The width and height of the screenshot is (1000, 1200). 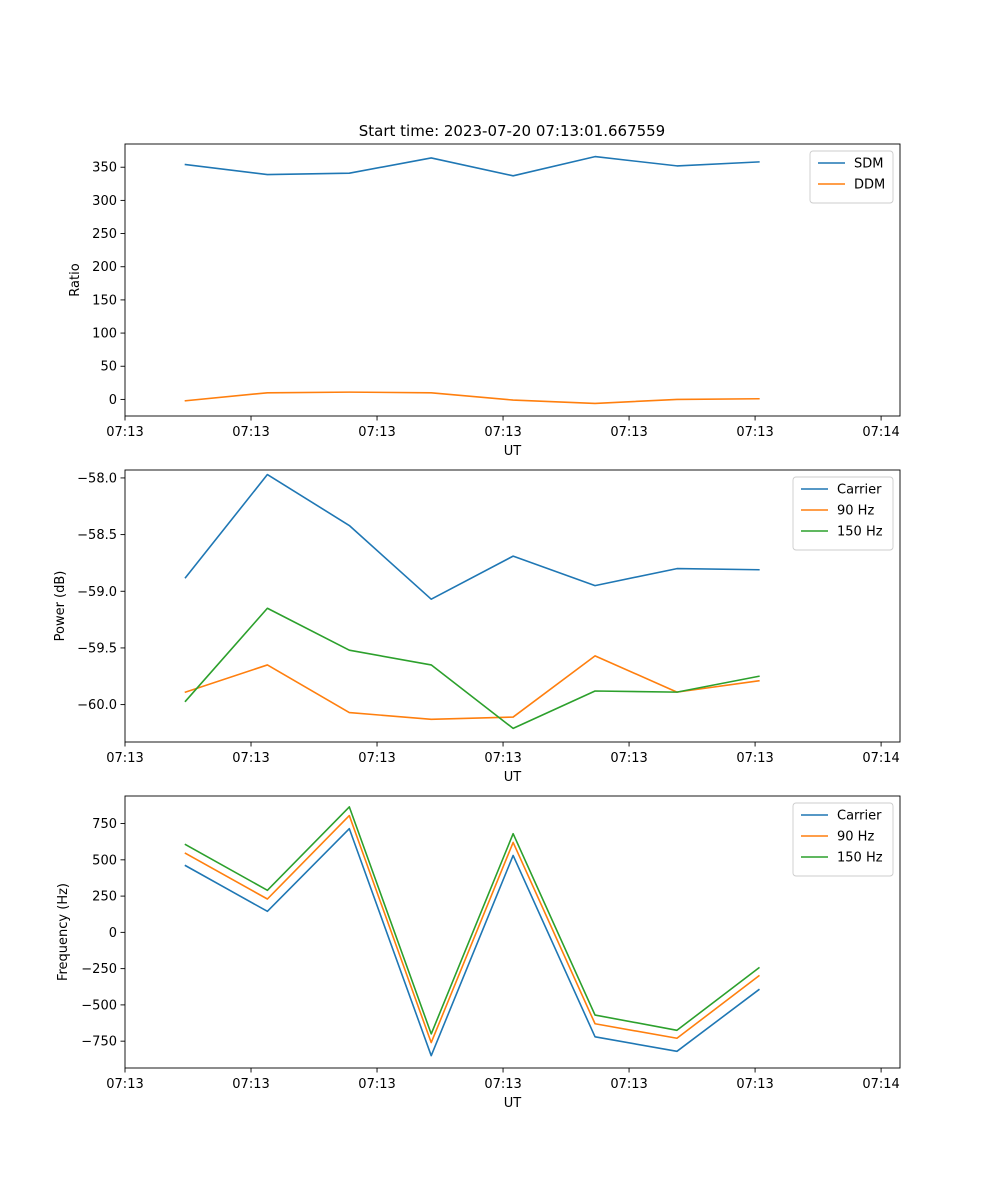 I want to click on y-tick-label: −250, so click(x=99, y=969).